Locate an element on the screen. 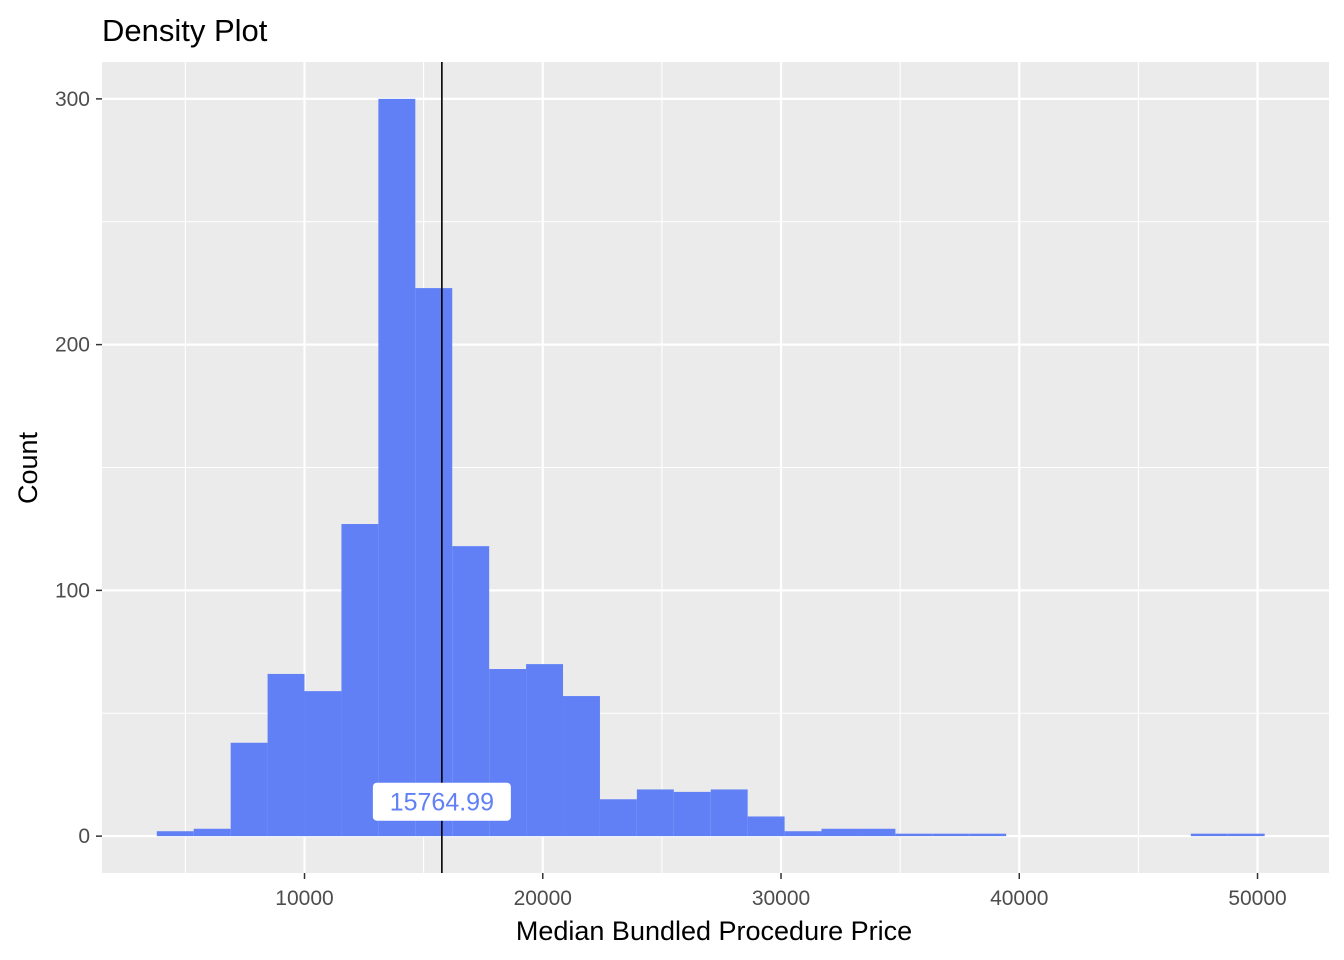 This screenshot has height=960, width=1344. x-axis-ticks: 10000 20000 30000 40000 50000 is located at coordinates (781, 891).